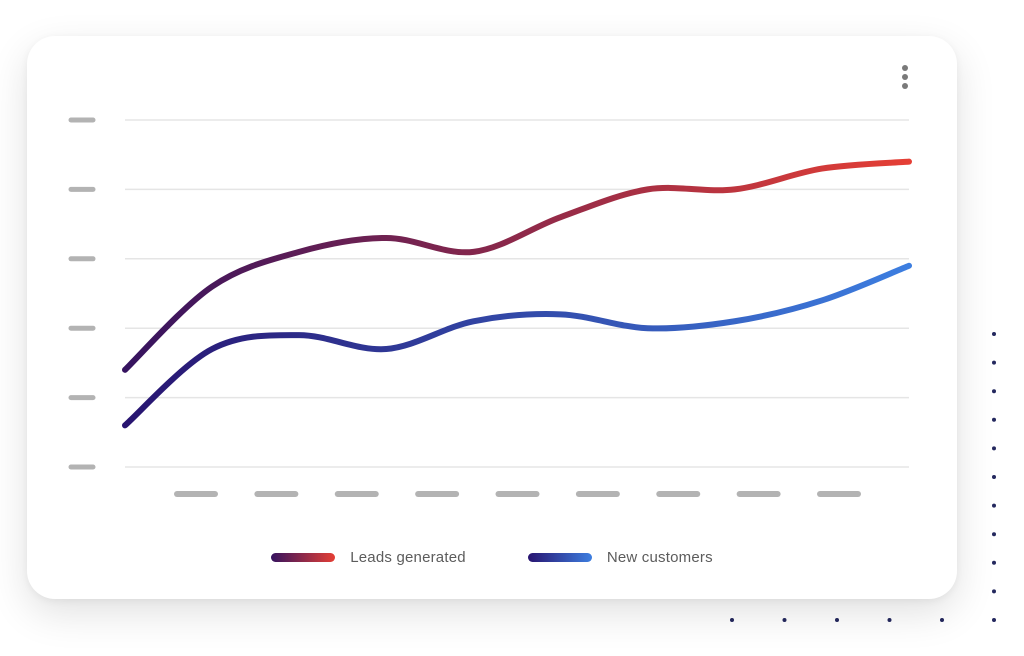 Image resolution: width=1024 pixels, height=656 pixels. I want to click on more-vertical-icon, so click(905, 68).